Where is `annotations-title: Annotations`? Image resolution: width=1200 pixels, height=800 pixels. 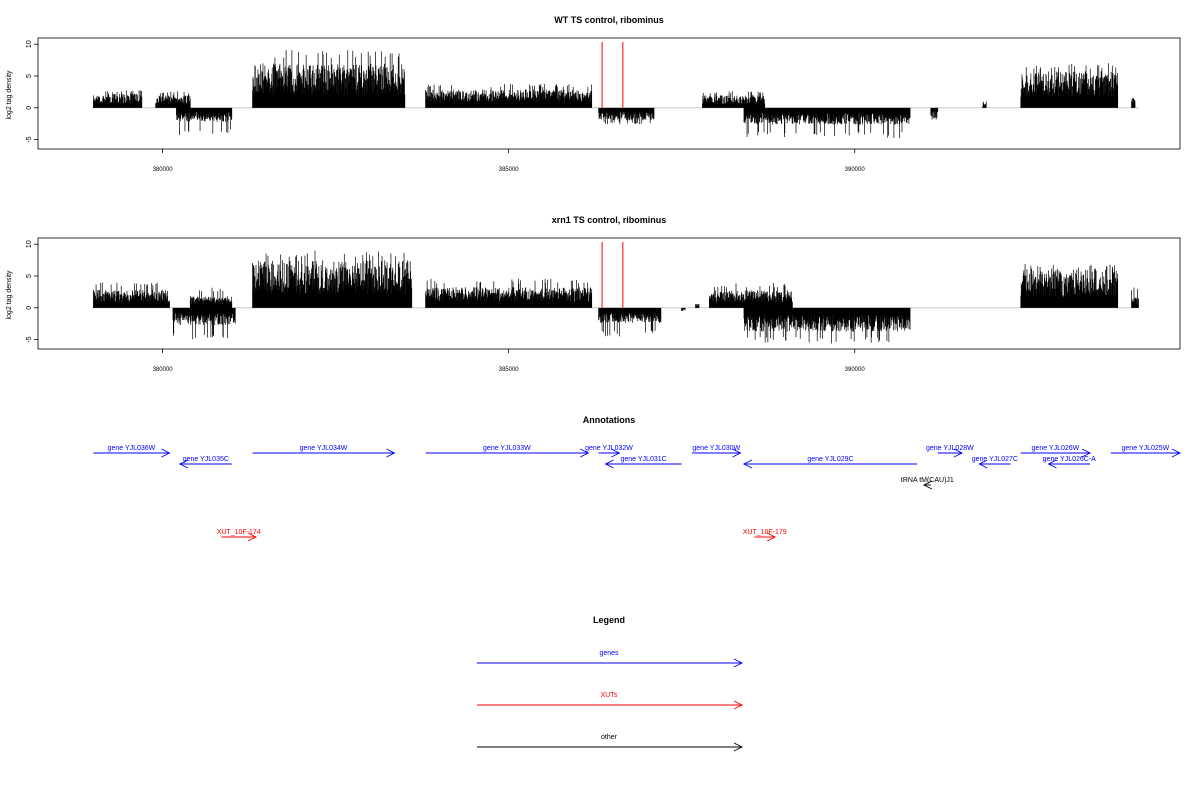
annotations-title: Annotations is located at coordinates (609, 420).